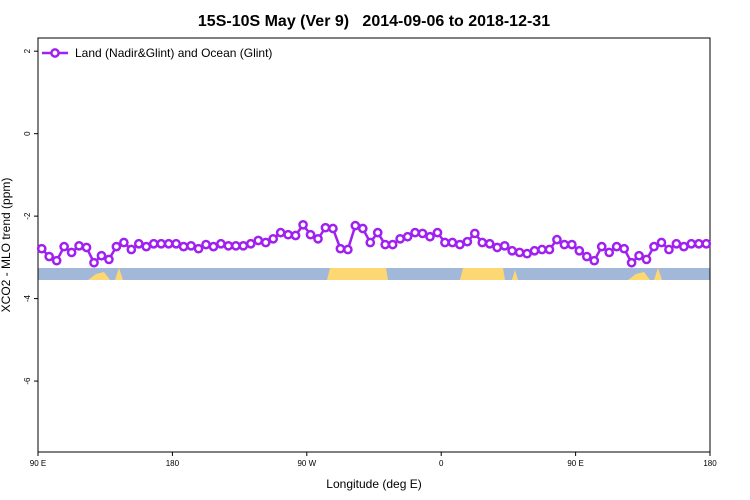 The height and width of the screenshot is (500, 750). I want to click on x-tick-label: 90 W, so click(306, 463).